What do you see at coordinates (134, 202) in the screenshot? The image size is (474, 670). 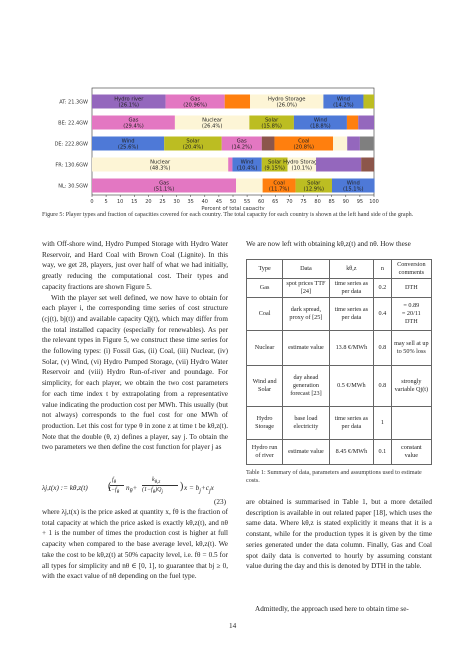 I see `x-tick-label: 15` at bounding box center [134, 202].